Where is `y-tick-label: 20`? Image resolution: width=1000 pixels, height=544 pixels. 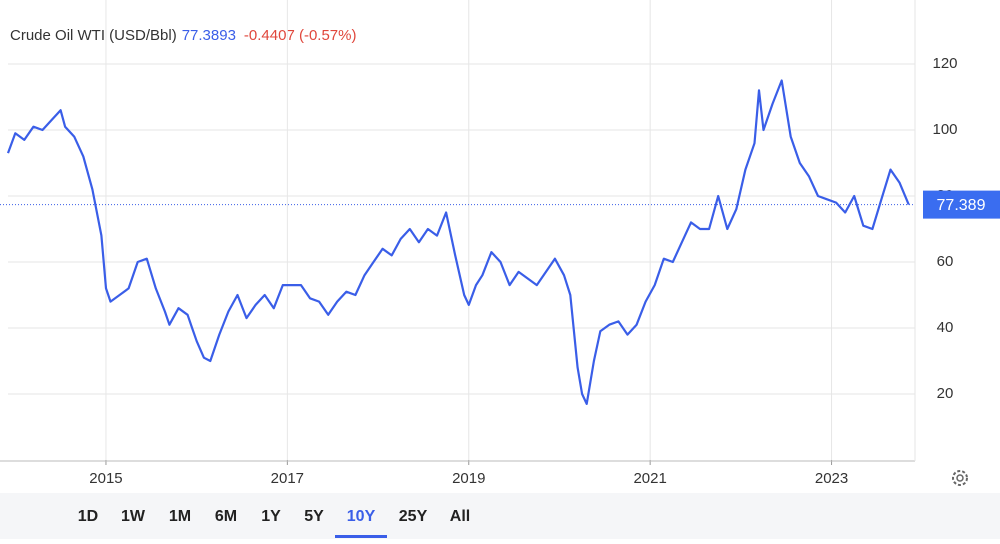
y-tick-label: 20 is located at coordinates (945, 393).